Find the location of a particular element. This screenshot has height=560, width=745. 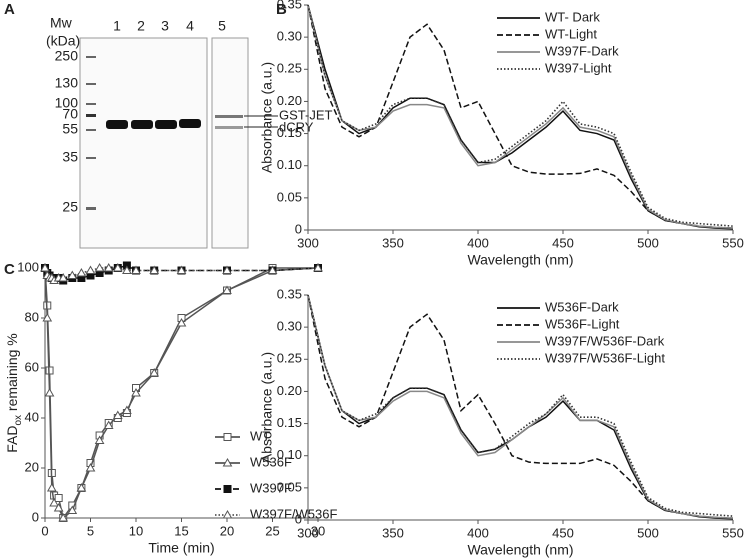

lane-label: 1 is located at coordinates (117, 26).